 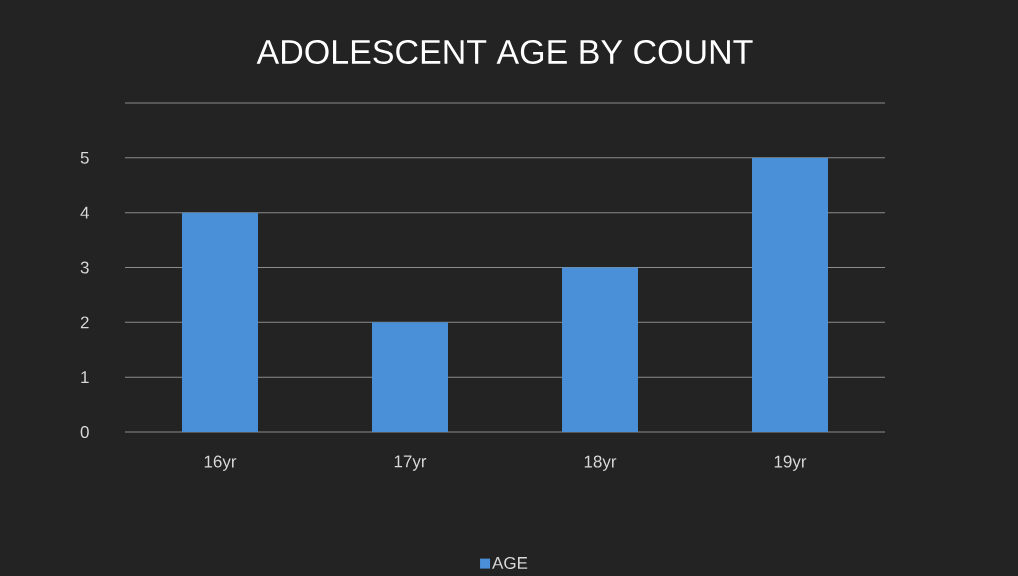 What do you see at coordinates (85, 377) in the screenshot?
I see `y-tick-label: 1` at bounding box center [85, 377].